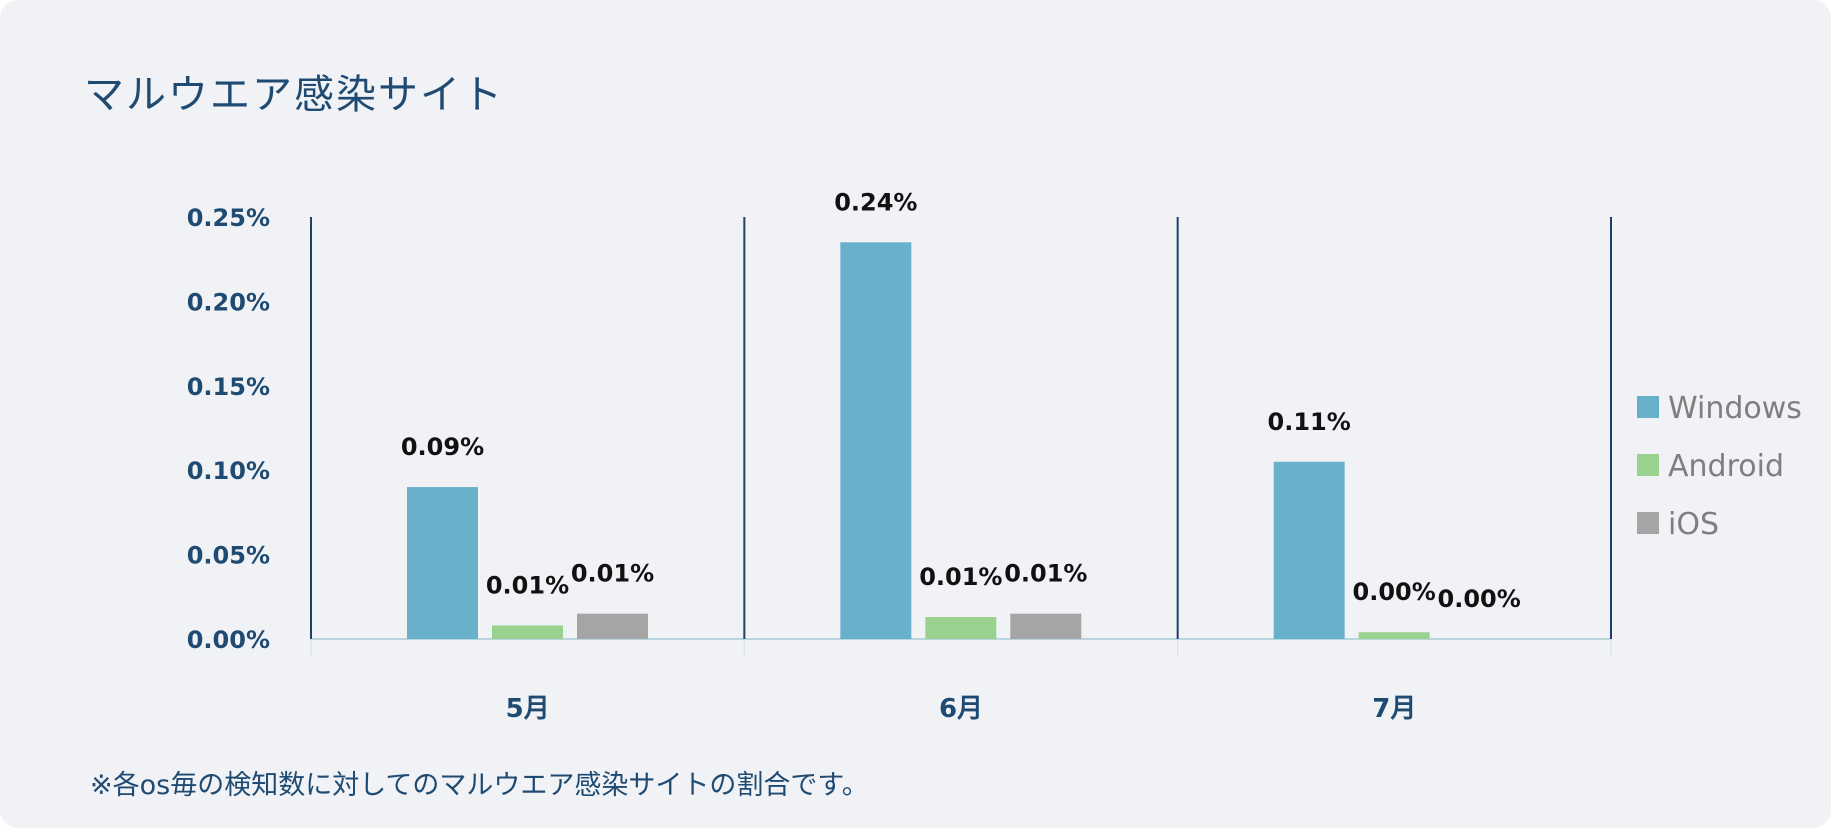 The width and height of the screenshot is (1831, 828). I want to click on data-label: 0.24%, so click(875, 202).